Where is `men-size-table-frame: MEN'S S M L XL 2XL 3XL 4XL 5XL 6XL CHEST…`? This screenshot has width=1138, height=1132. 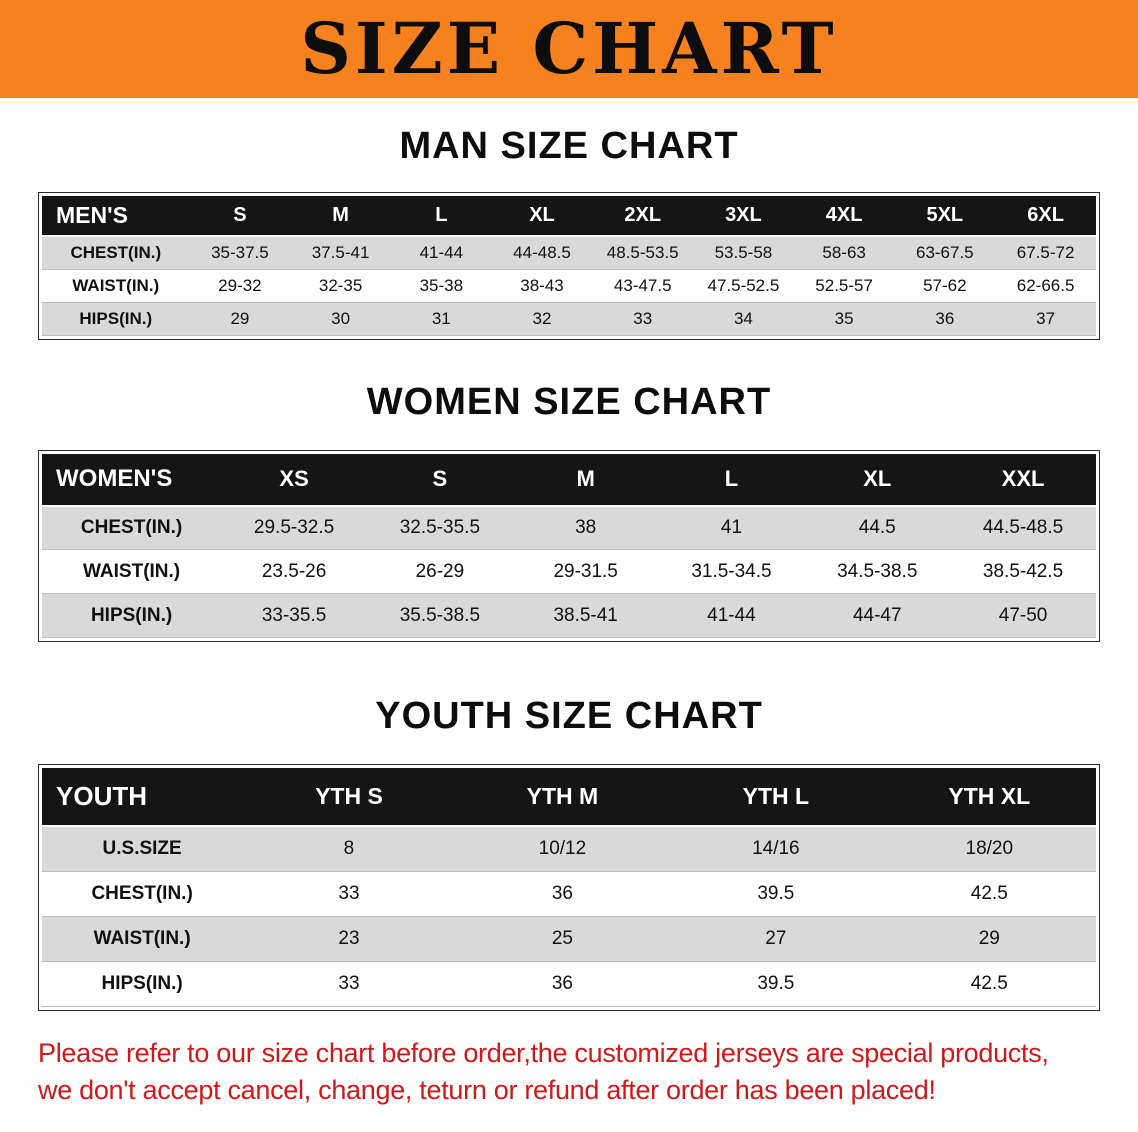
men-size-table-frame: MEN'S S M L XL 2XL 3XL 4XL 5XL 6XL CHEST… is located at coordinates (569, 266).